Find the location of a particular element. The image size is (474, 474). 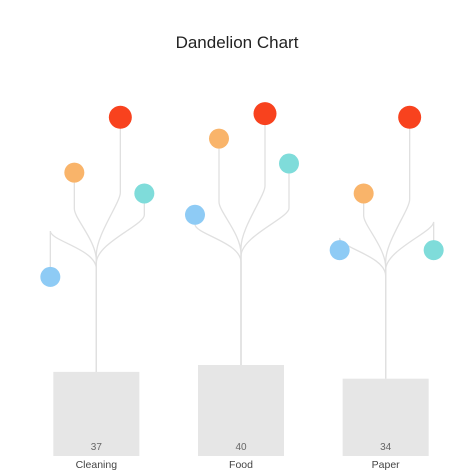

bar-value-label: 37 is located at coordinates (97, 447).